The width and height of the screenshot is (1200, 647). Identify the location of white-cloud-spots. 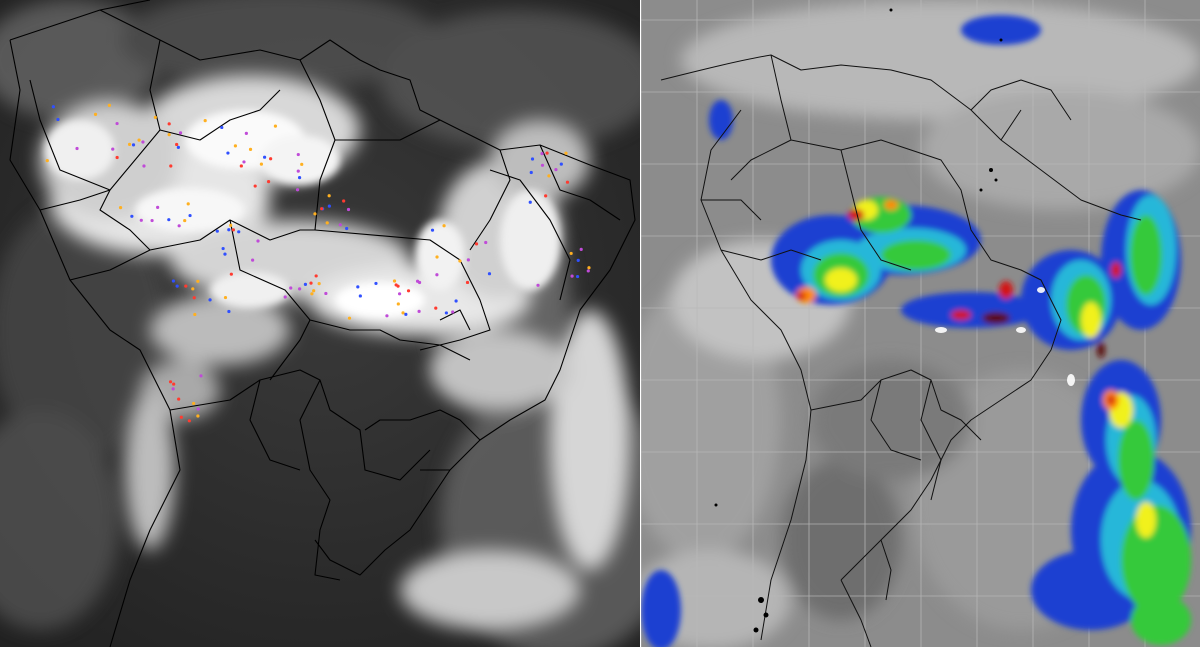
(1005, 336).